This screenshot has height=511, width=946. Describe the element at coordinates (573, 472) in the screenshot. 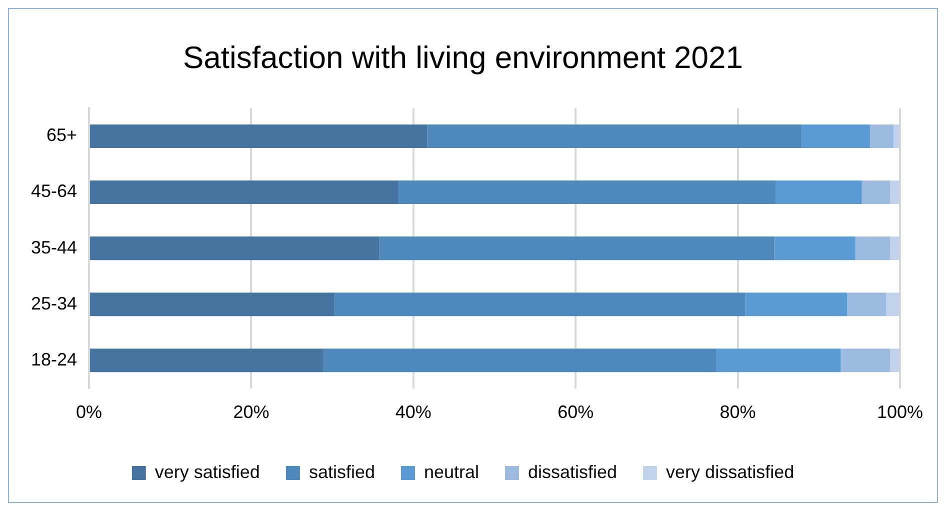

I see `legend-label: dissatisfied` at that location.